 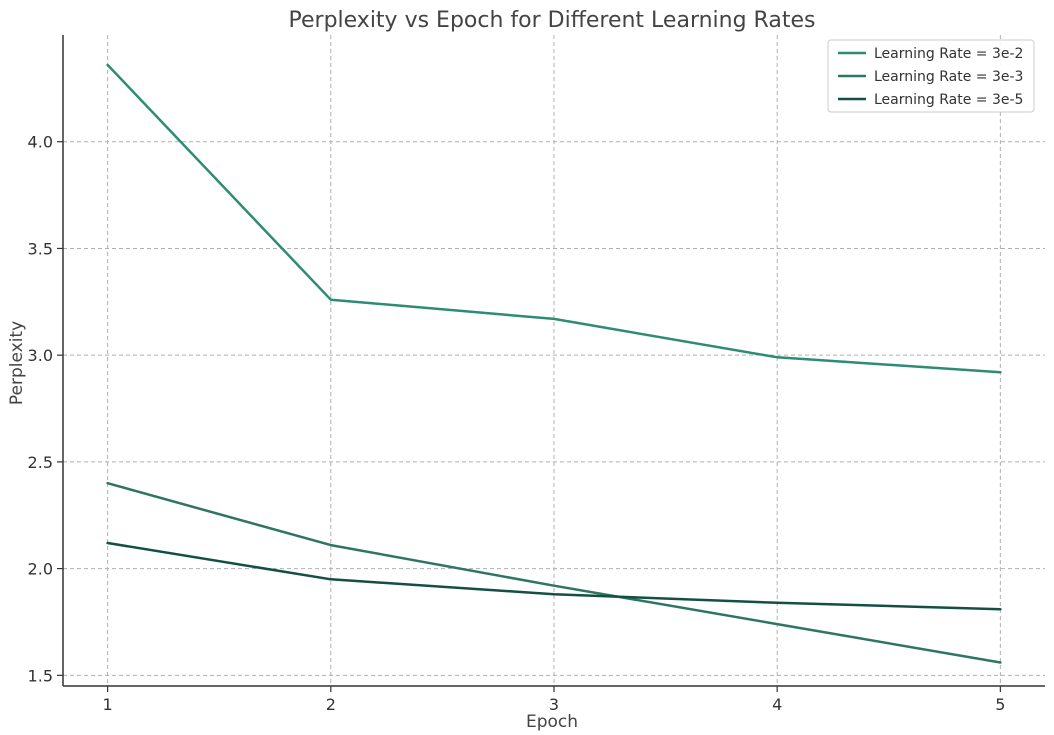 What do you see at coordinates (40, 675) in the screenshot?
I see `y-tick-label: 1.5` at bounding box center [40, 675].